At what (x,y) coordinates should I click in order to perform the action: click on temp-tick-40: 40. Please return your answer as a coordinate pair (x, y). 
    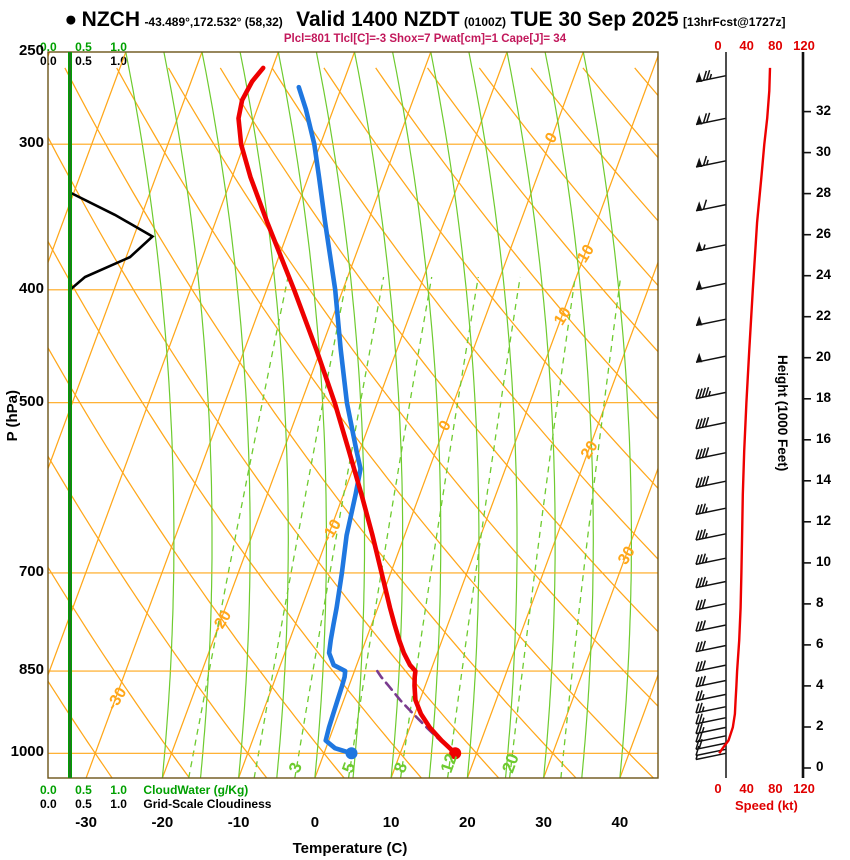
    Looking at the image, I should click on (620, 822).